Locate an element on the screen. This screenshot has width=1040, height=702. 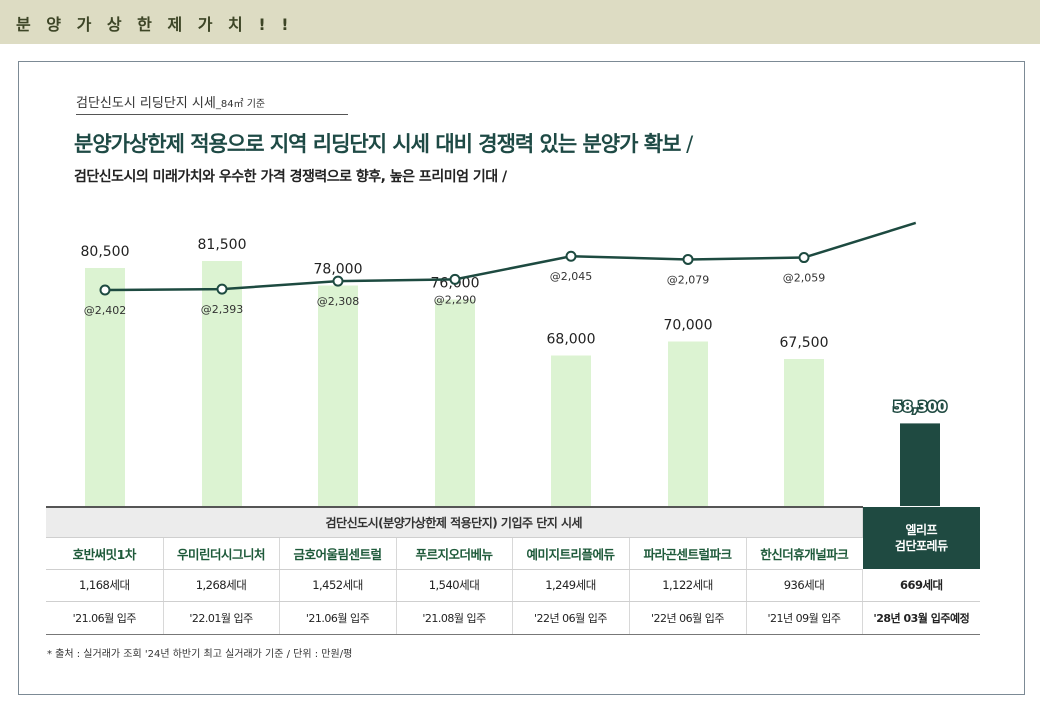
per-pyeong-label: @2,079 is located at coordinates (688, 279).